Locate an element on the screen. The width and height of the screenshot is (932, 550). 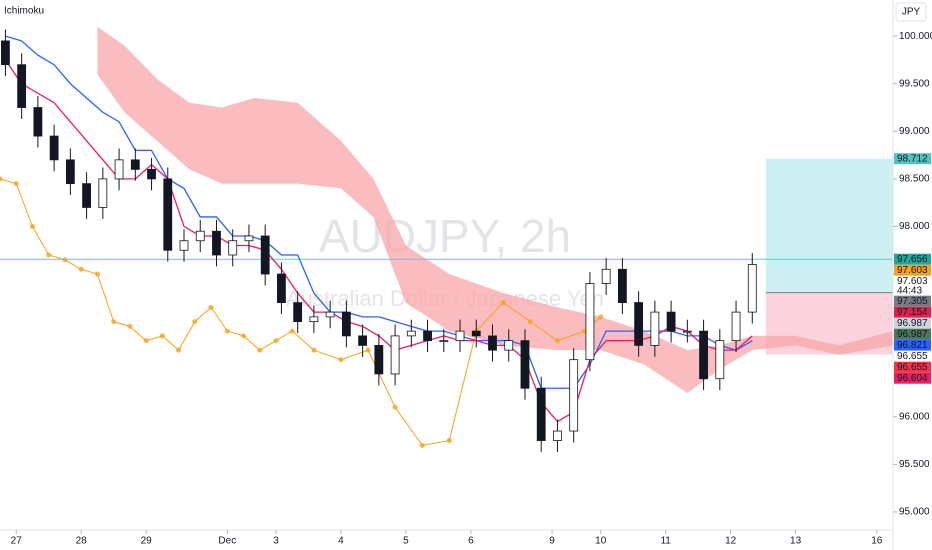
y-tick-label: 98.000 is located at coordinates (914, 226).